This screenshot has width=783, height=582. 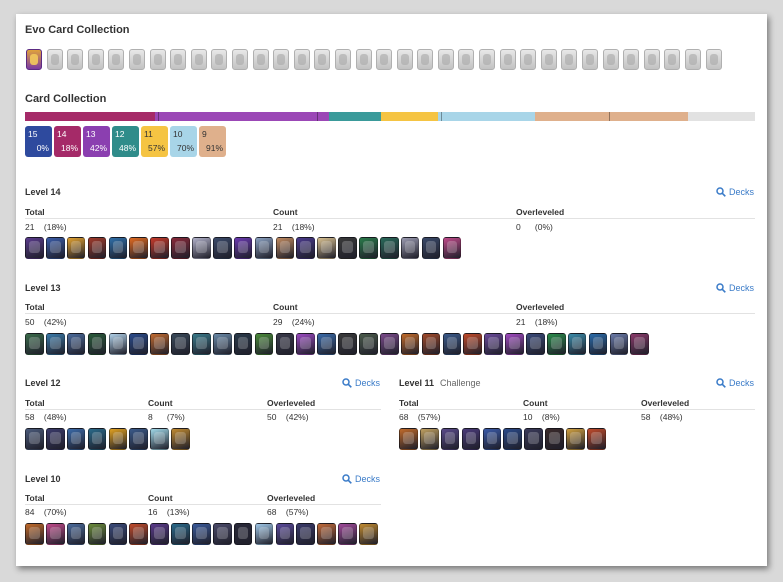 I want to click on level-12-decks-link: Decks, so click(x=361, y=383).